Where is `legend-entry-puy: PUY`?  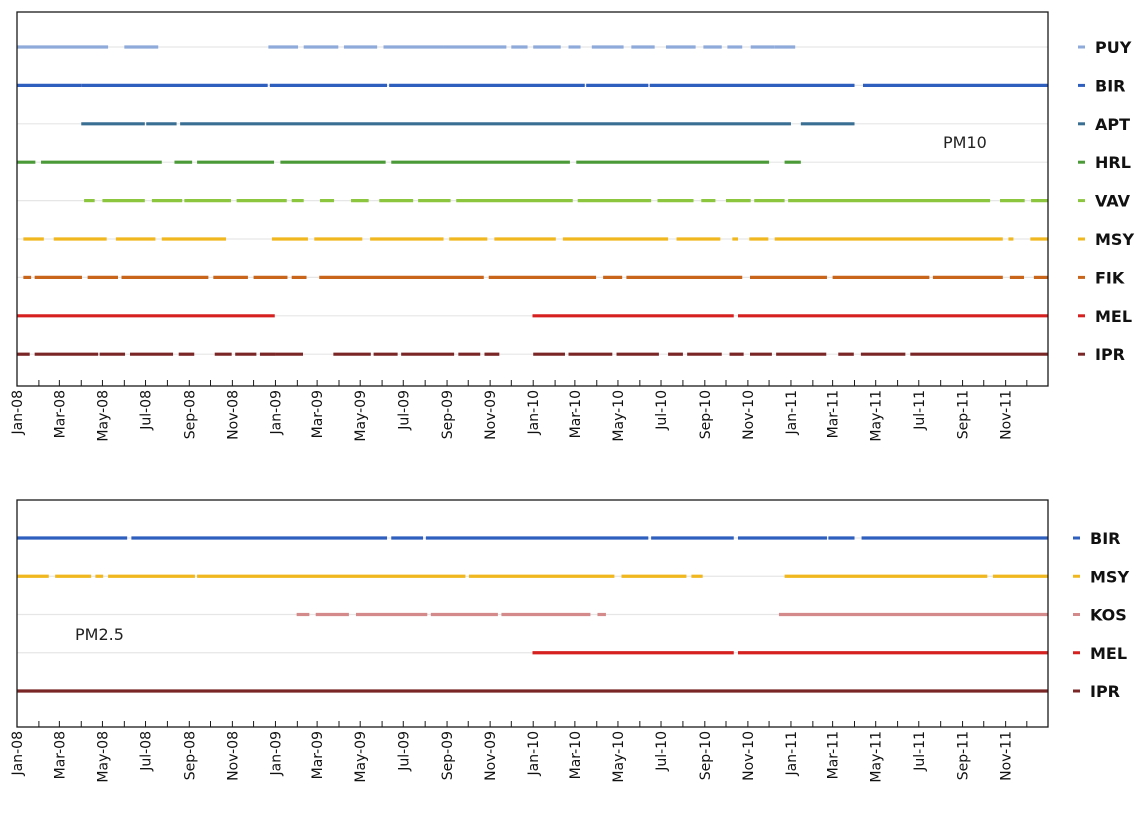 legend-entry-puy: PUY is located at coordinates (1105, 47).